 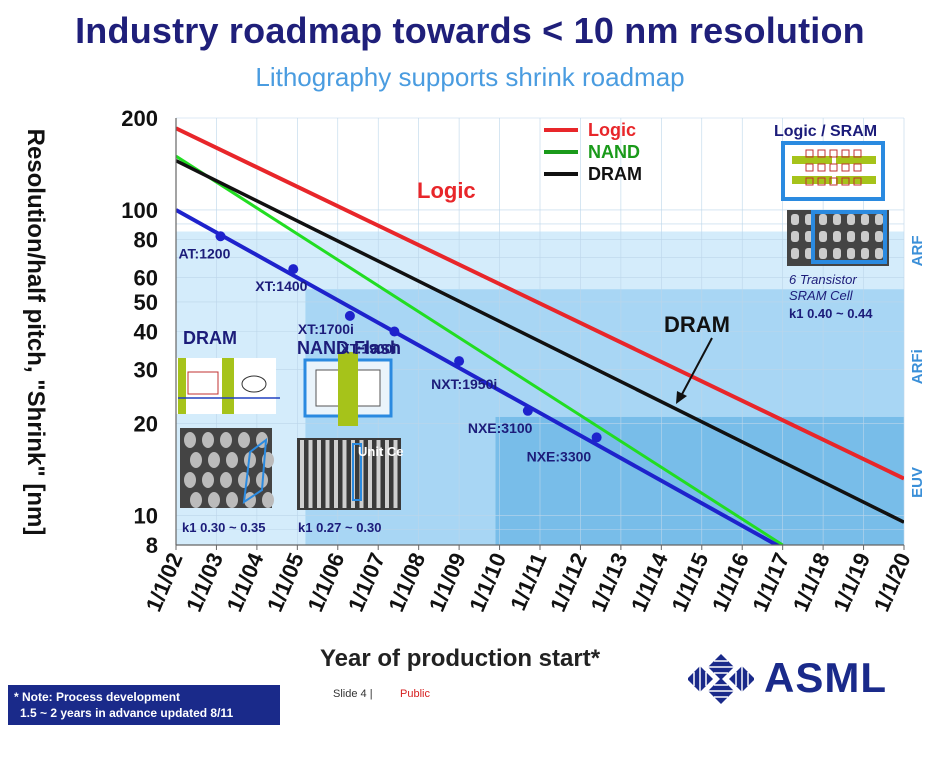 What do you see at coordinates (821, 295) in the screenshot?
I see `annotation-sram-line2: SRAM Cell` at bounding box center [821, 295].